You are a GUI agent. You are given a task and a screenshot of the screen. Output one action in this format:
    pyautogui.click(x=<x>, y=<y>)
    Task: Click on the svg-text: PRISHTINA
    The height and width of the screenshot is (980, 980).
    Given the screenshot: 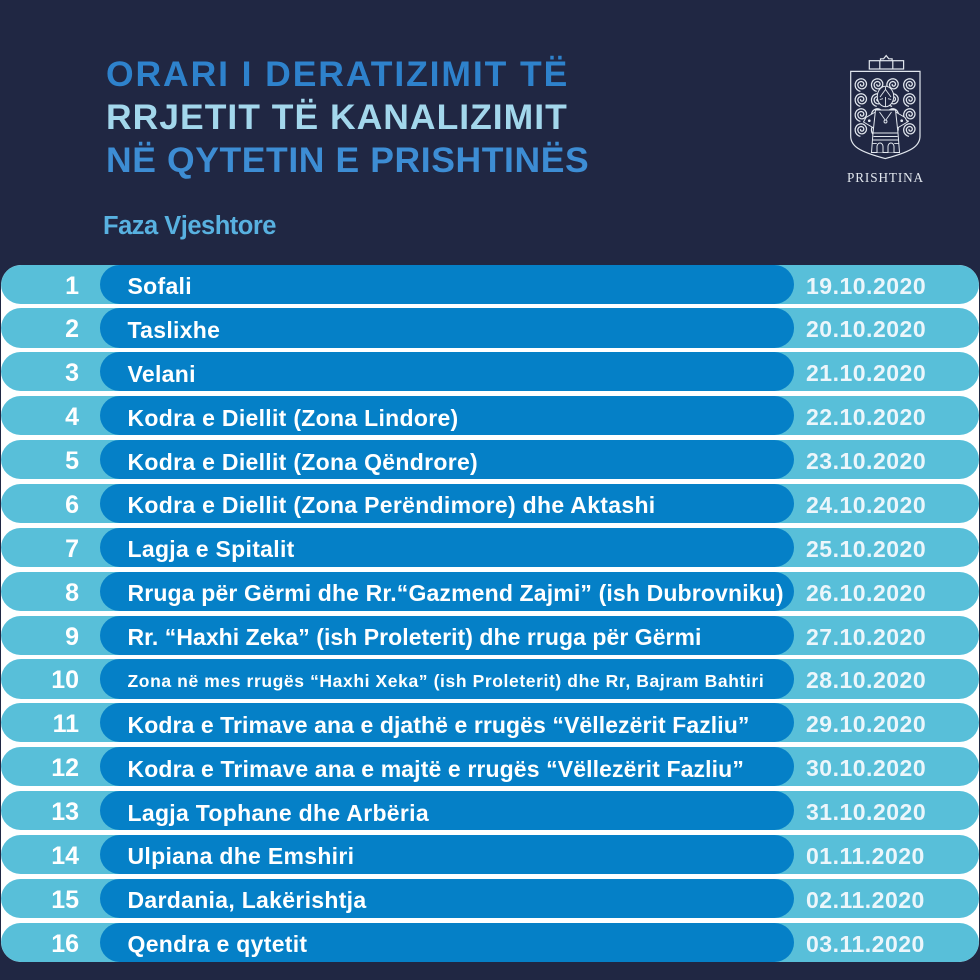 What is the action you would take?
    pyautogui.click(x=885, y=177)
    